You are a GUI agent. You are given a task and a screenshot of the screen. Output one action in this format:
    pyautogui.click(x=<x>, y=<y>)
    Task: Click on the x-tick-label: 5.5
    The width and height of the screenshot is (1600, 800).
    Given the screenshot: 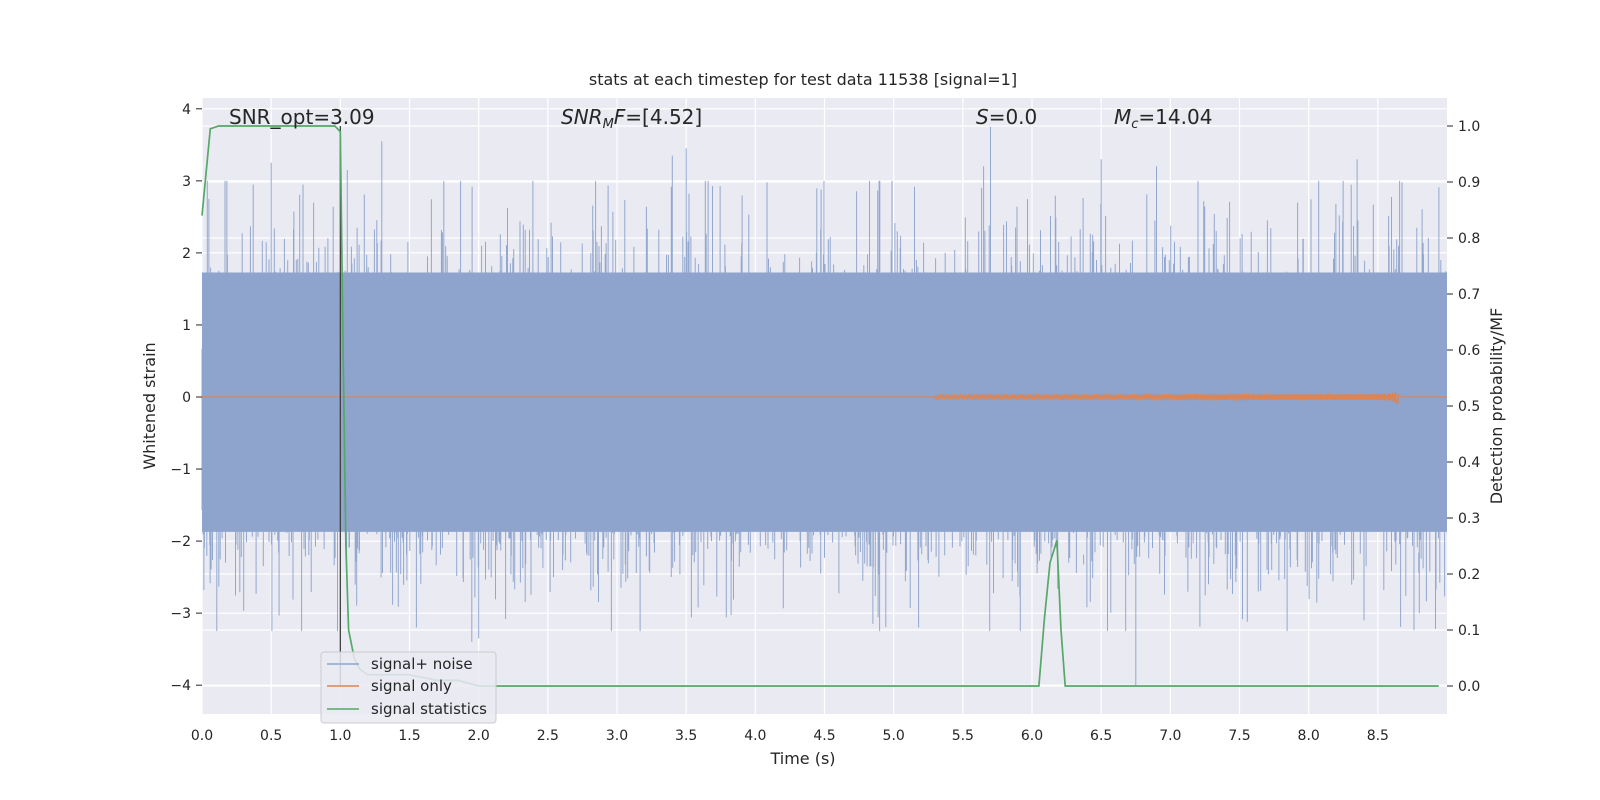 What is the action you would take?
    pyautogui.click(x=963, y=736)
    